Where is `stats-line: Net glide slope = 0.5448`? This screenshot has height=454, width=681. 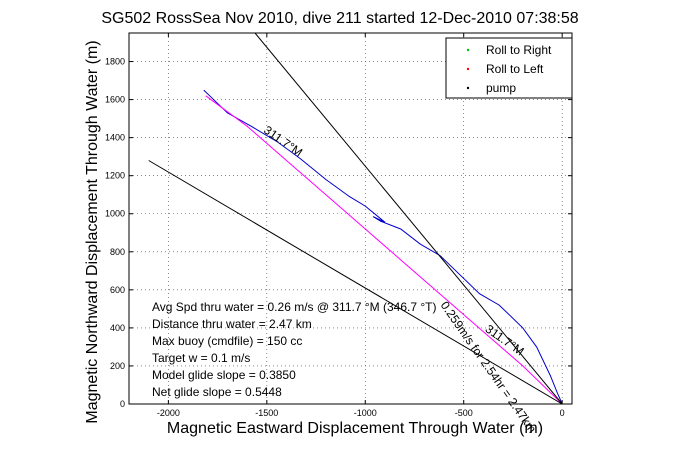
stats-line: Net glide slope = 0.5448 is located at coordinates (217, 392).